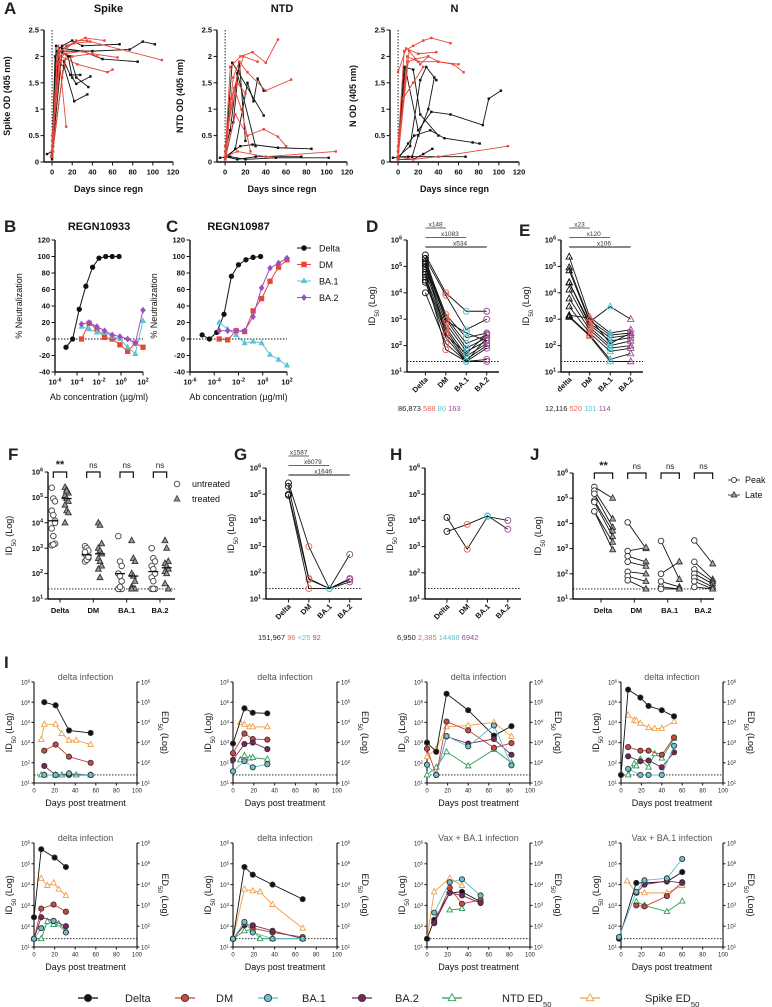 The height and width of the screenshot is (1007, 772). I want to click on significance-label: ns, so click(703, 466).